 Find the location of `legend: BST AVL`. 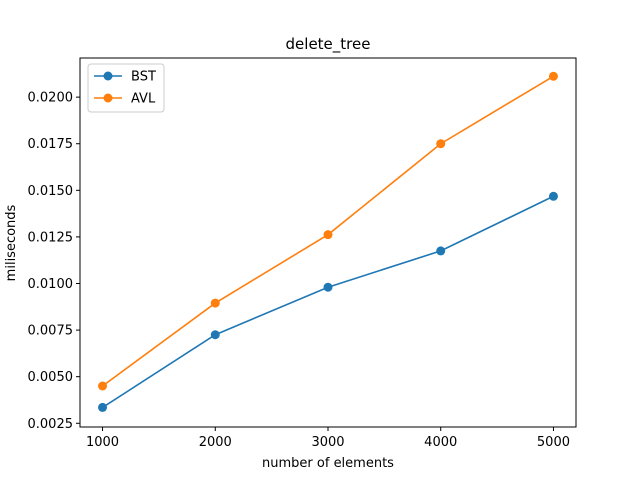

legend: BST AVL is located at coordinates (126, 88).